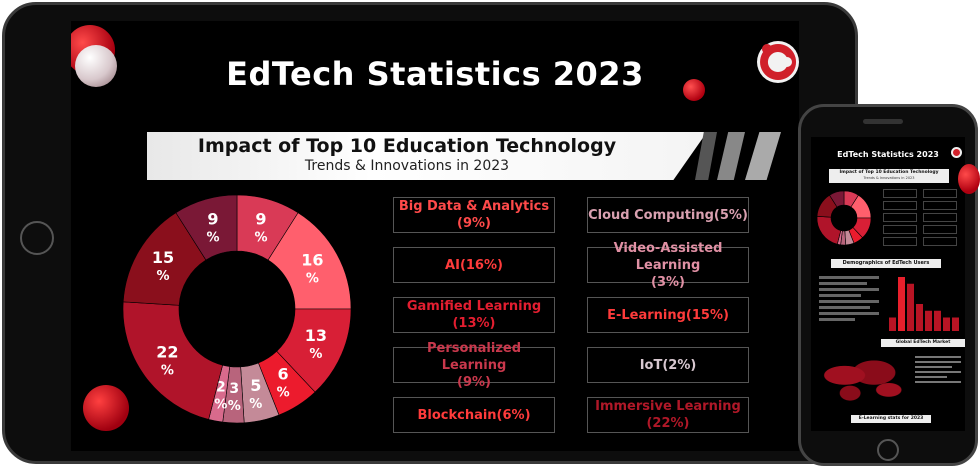 The width and height of the screenshot is (980, 470). What do you see at coordinates (255, 385) in the screenshot?
I see `donut-value-label: 5` at bounding box center [255, 385].